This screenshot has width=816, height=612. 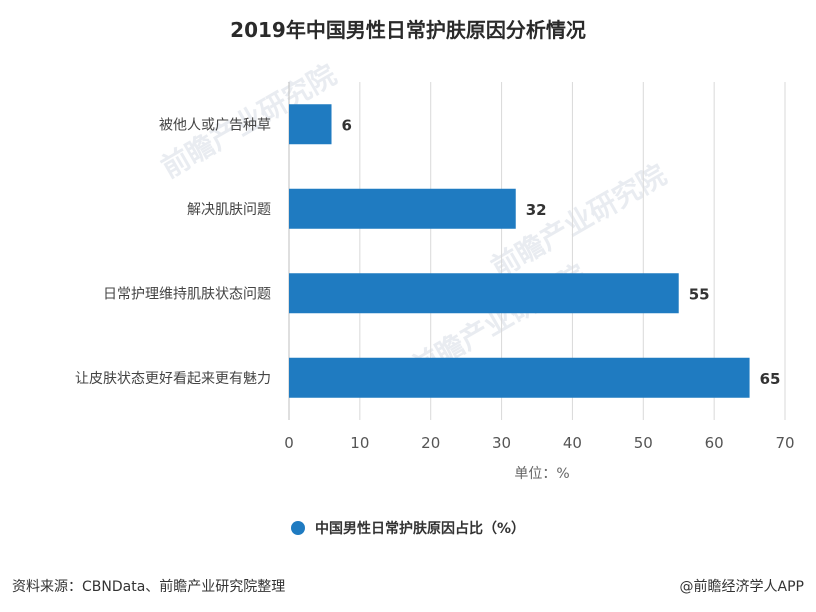 I want to click on data-label: 32, so click(x=536, y=210).